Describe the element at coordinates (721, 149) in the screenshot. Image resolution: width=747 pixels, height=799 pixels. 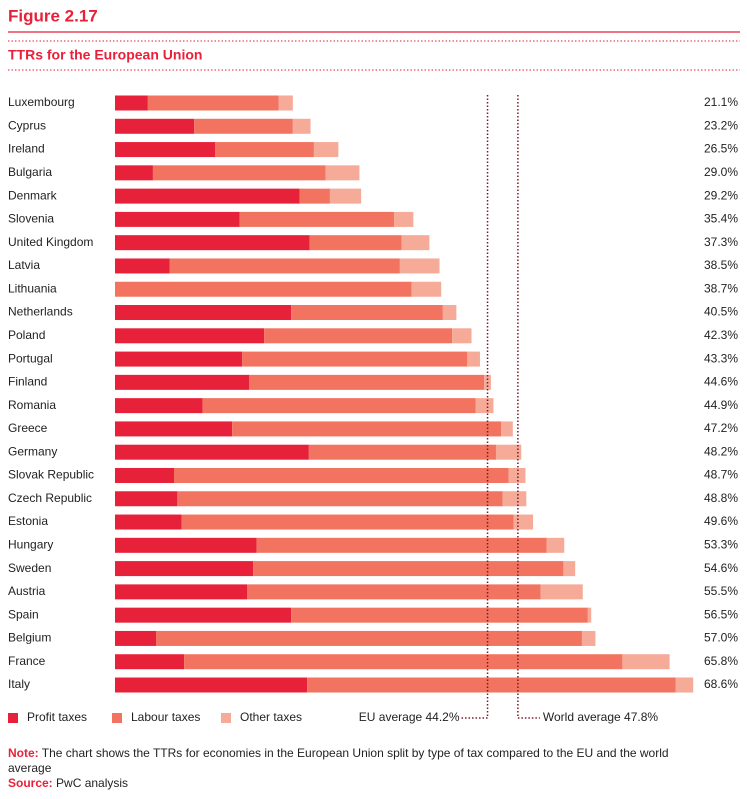
I see `total-label: 26.5%` at that location.